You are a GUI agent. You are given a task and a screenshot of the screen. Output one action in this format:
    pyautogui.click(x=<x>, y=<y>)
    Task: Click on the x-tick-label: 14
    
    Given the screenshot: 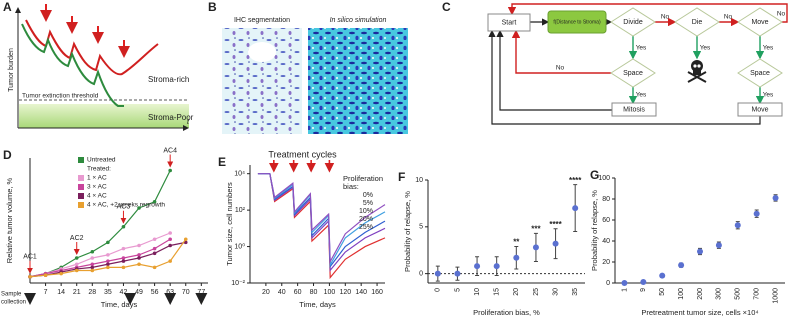 What is the action you would take?
    pyautogui.click(x=61, y=292)
    